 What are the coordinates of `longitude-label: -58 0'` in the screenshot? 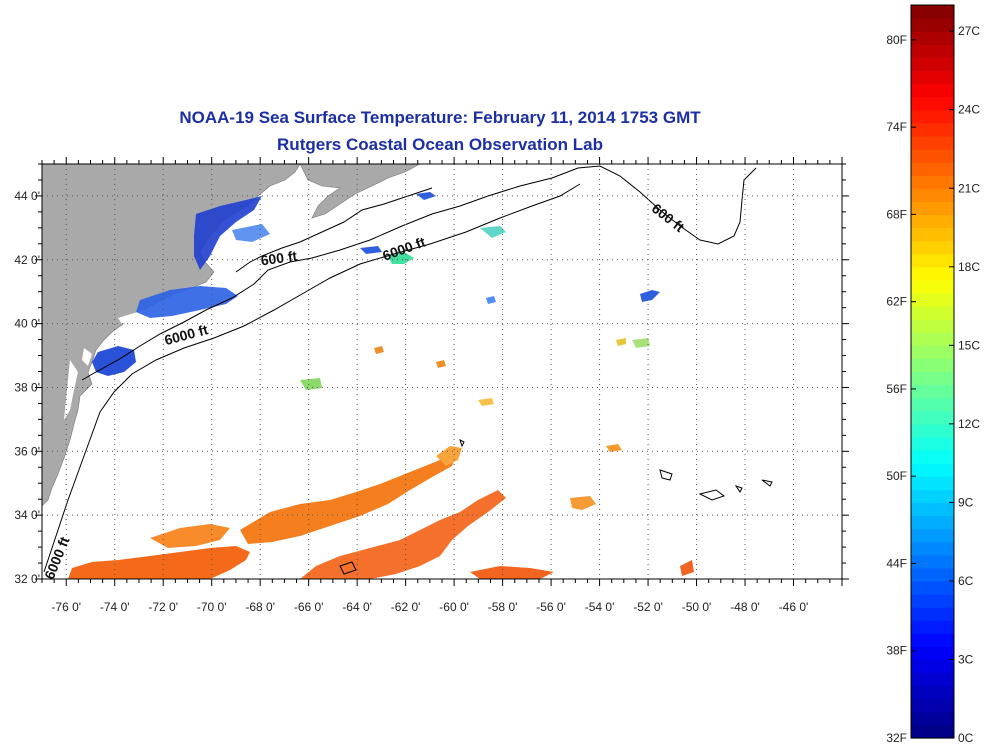 It's located at (503, 607).